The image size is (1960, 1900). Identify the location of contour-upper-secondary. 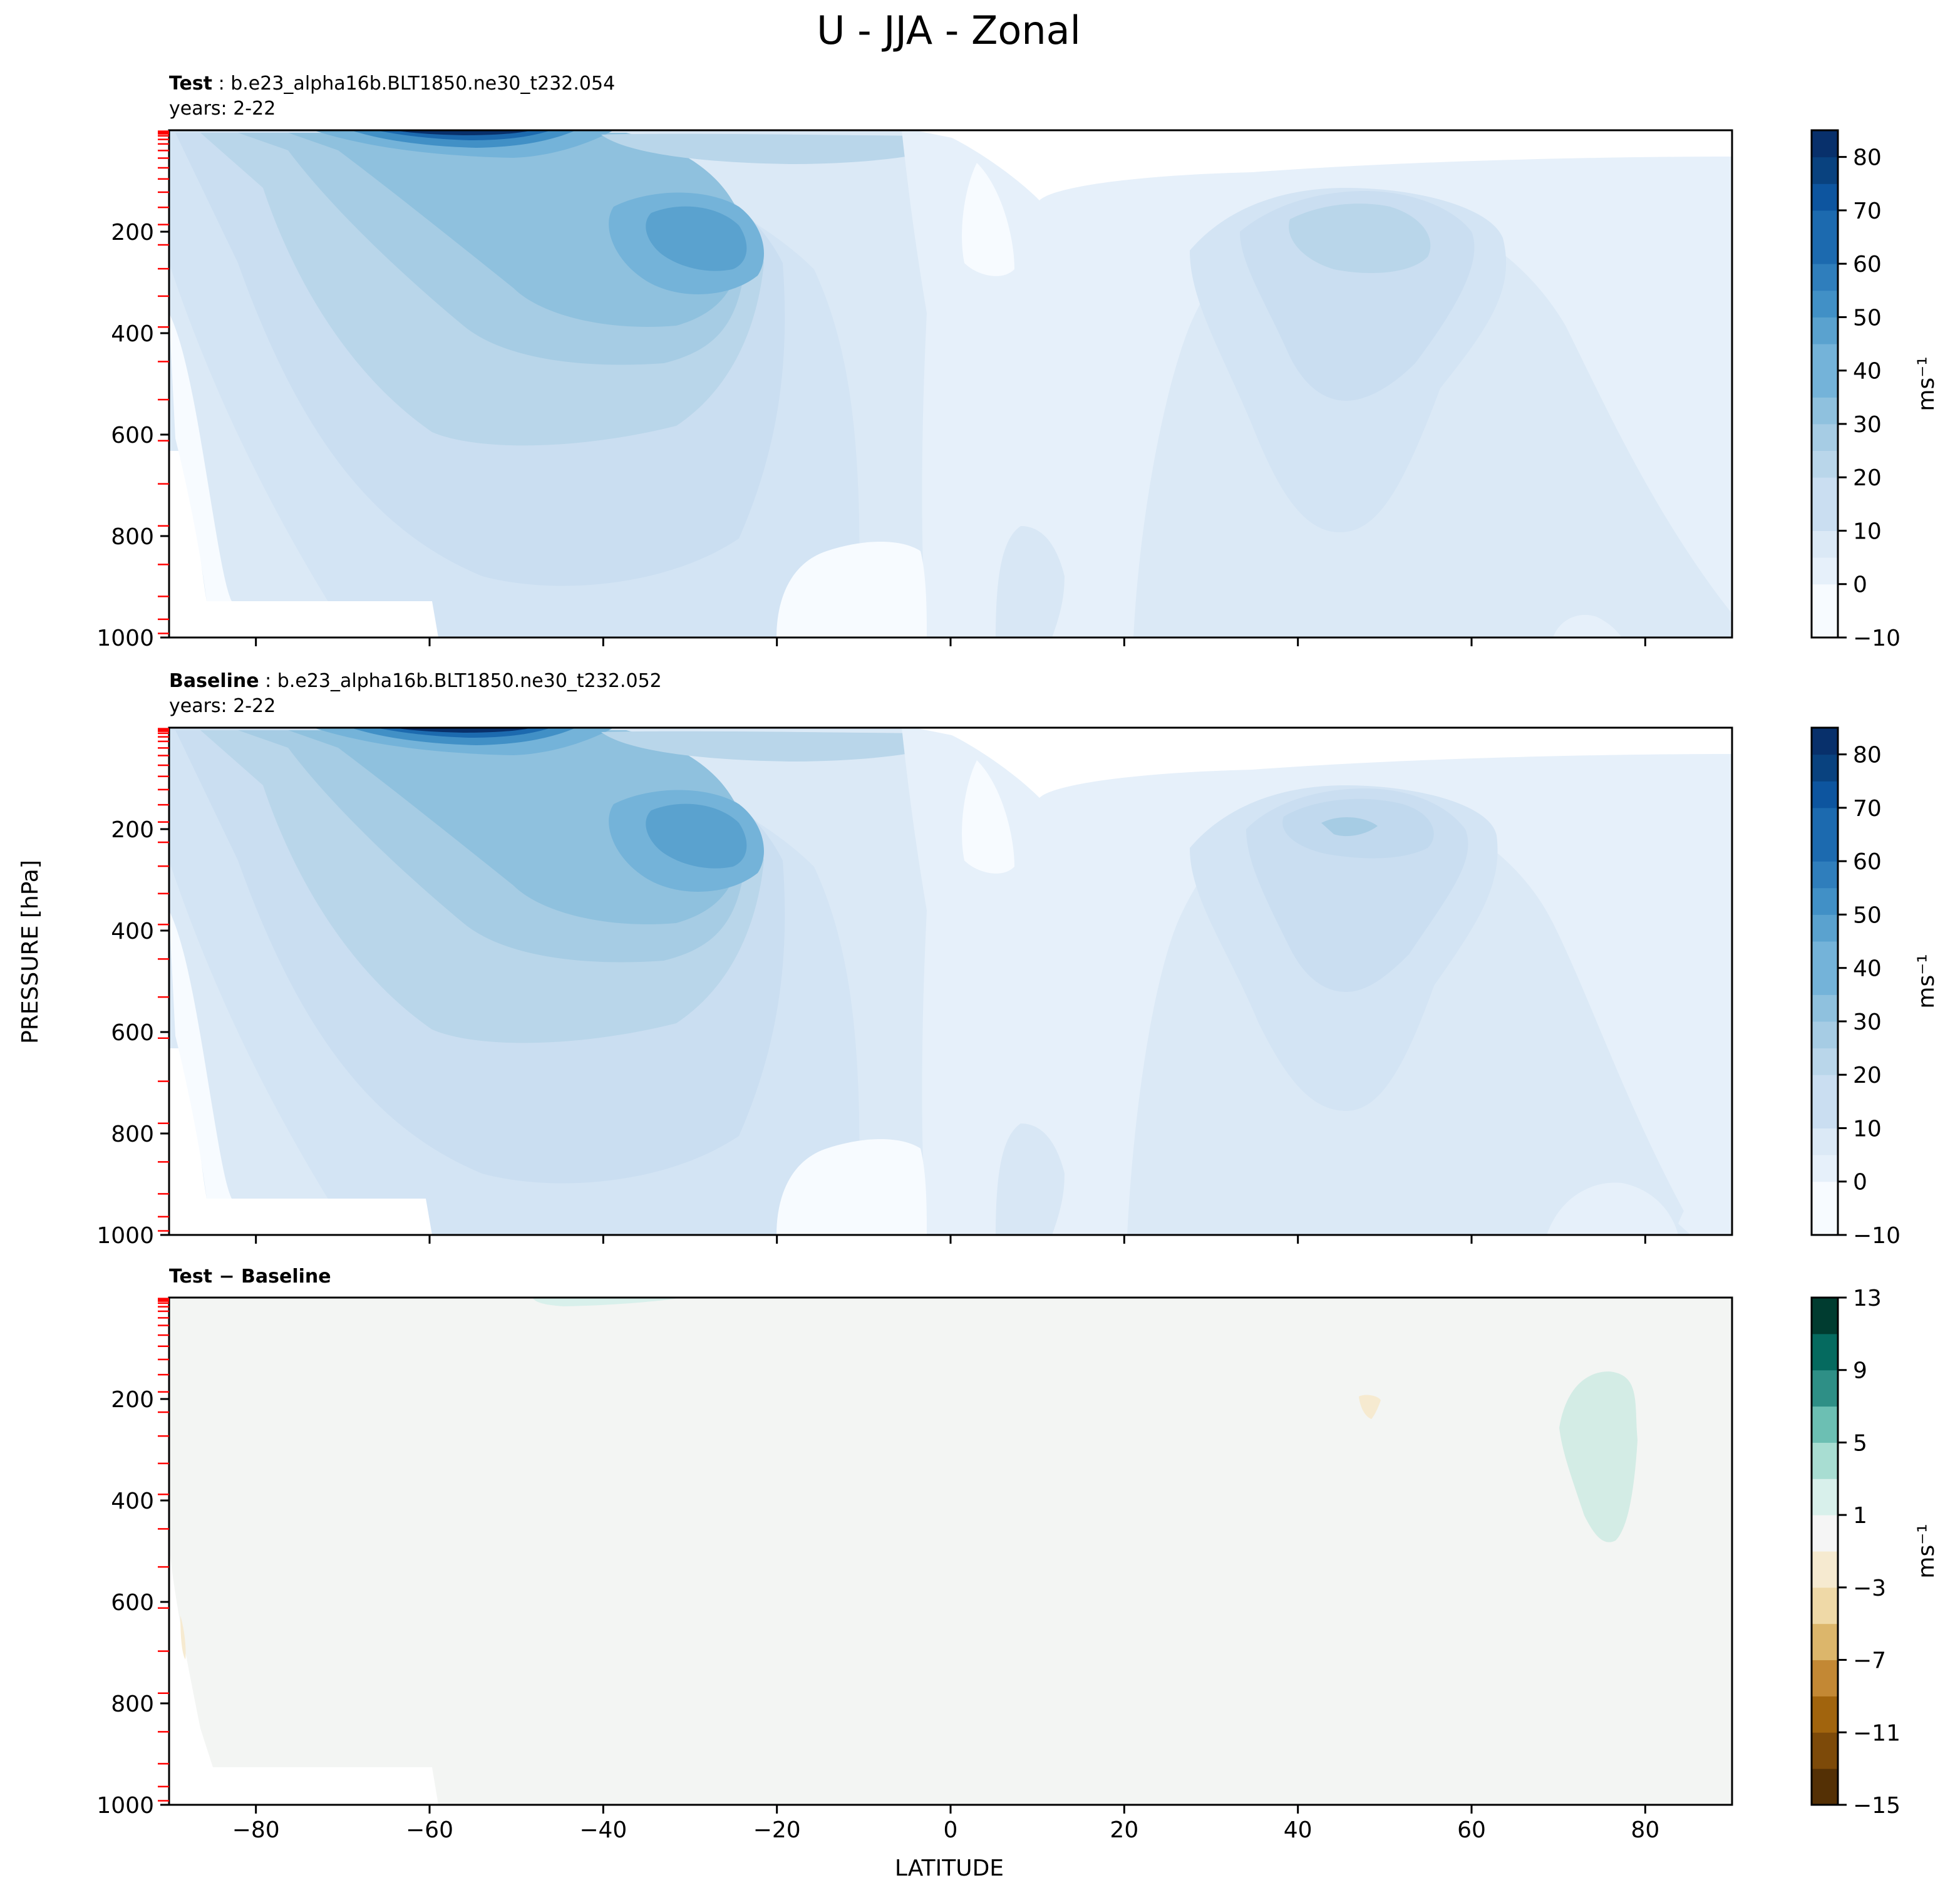
(789, 746).